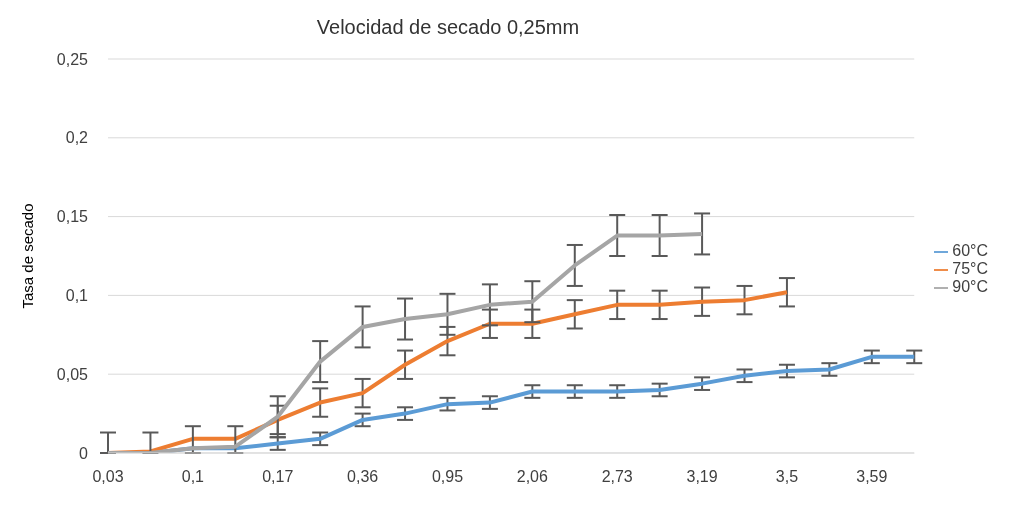 This screenshot has height=518, width=1029. I want to click on x-tick-label: 3,19, so click(702, 477).